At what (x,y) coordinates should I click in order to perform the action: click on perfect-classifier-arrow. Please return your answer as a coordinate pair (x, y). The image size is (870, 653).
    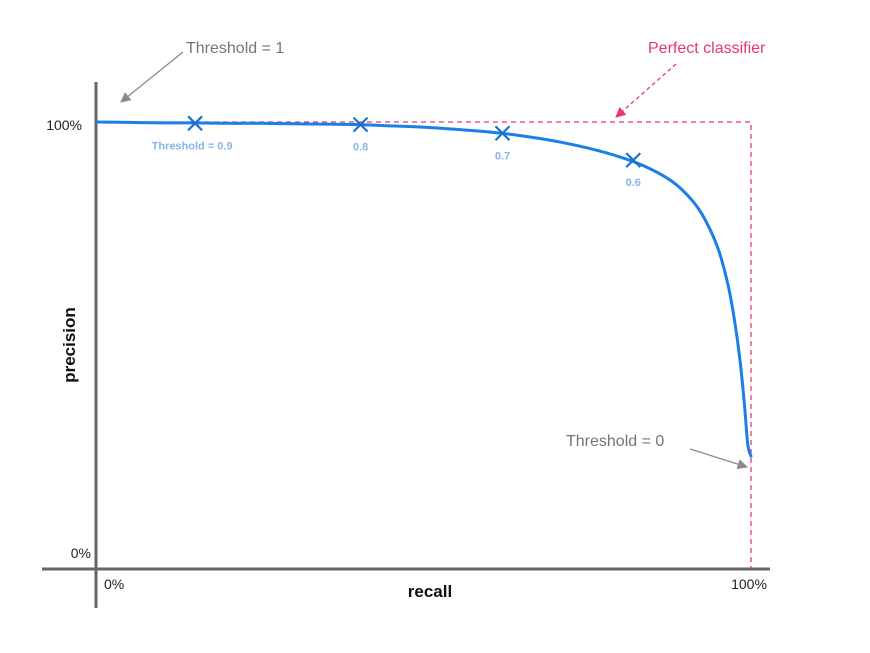
    Looking at the image, I should click on (646, 90).